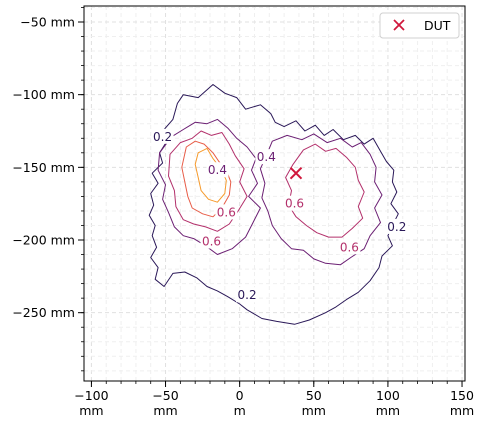 The height and width of the screenshot is (432, 493). What do you see at coordinates (43, 240) in the screenshot?
I see `y-tick-label: −200 mm` at bounding box center [43, 240].